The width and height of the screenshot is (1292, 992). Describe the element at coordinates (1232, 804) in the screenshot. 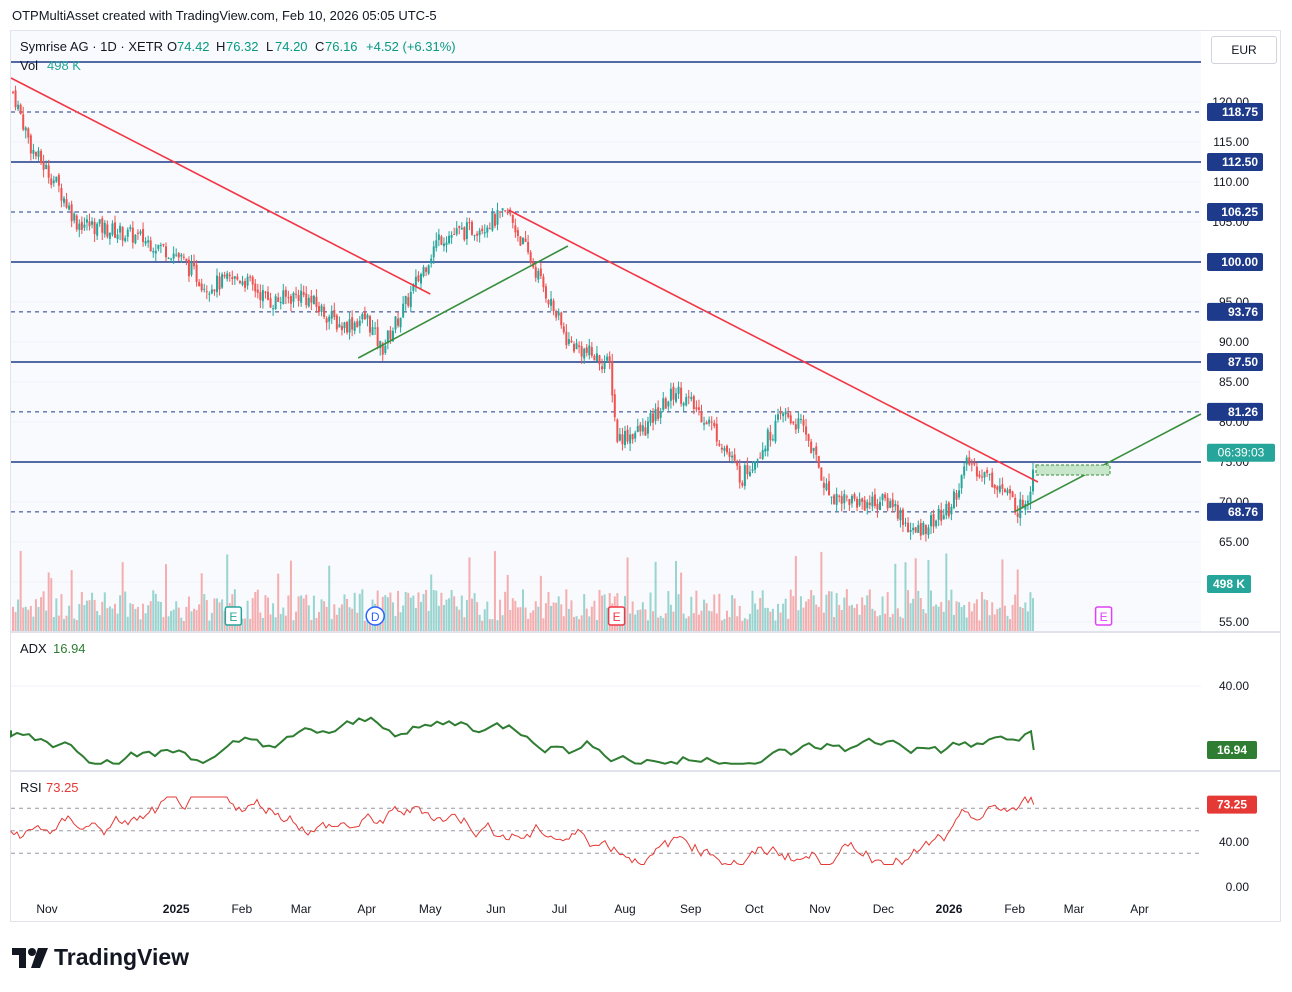

I see `rsi-value-badge` at that location.